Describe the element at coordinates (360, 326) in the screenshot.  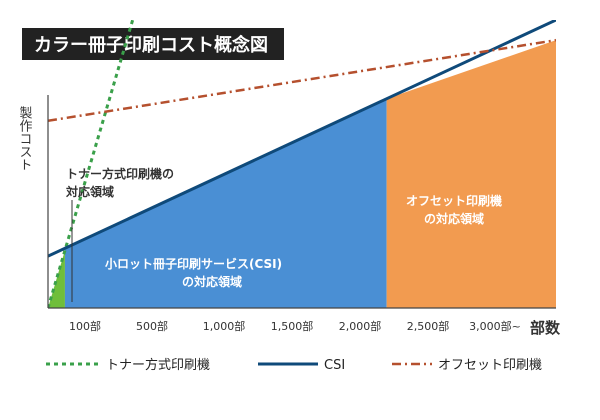
I see `x-tick-label: 2,000部` at that location.